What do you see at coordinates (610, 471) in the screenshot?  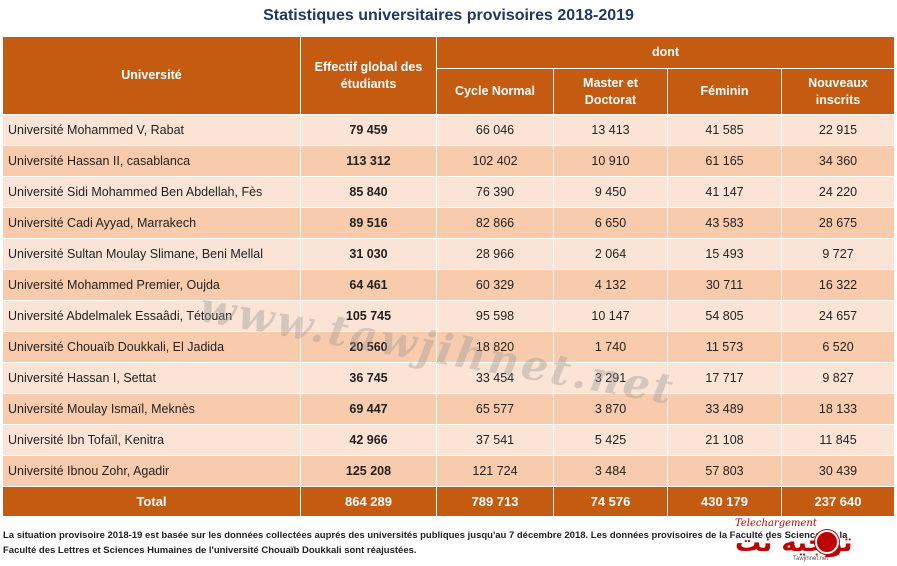 I see `cell-master-doctorat: 3 484` at bounding box center [610, 471].